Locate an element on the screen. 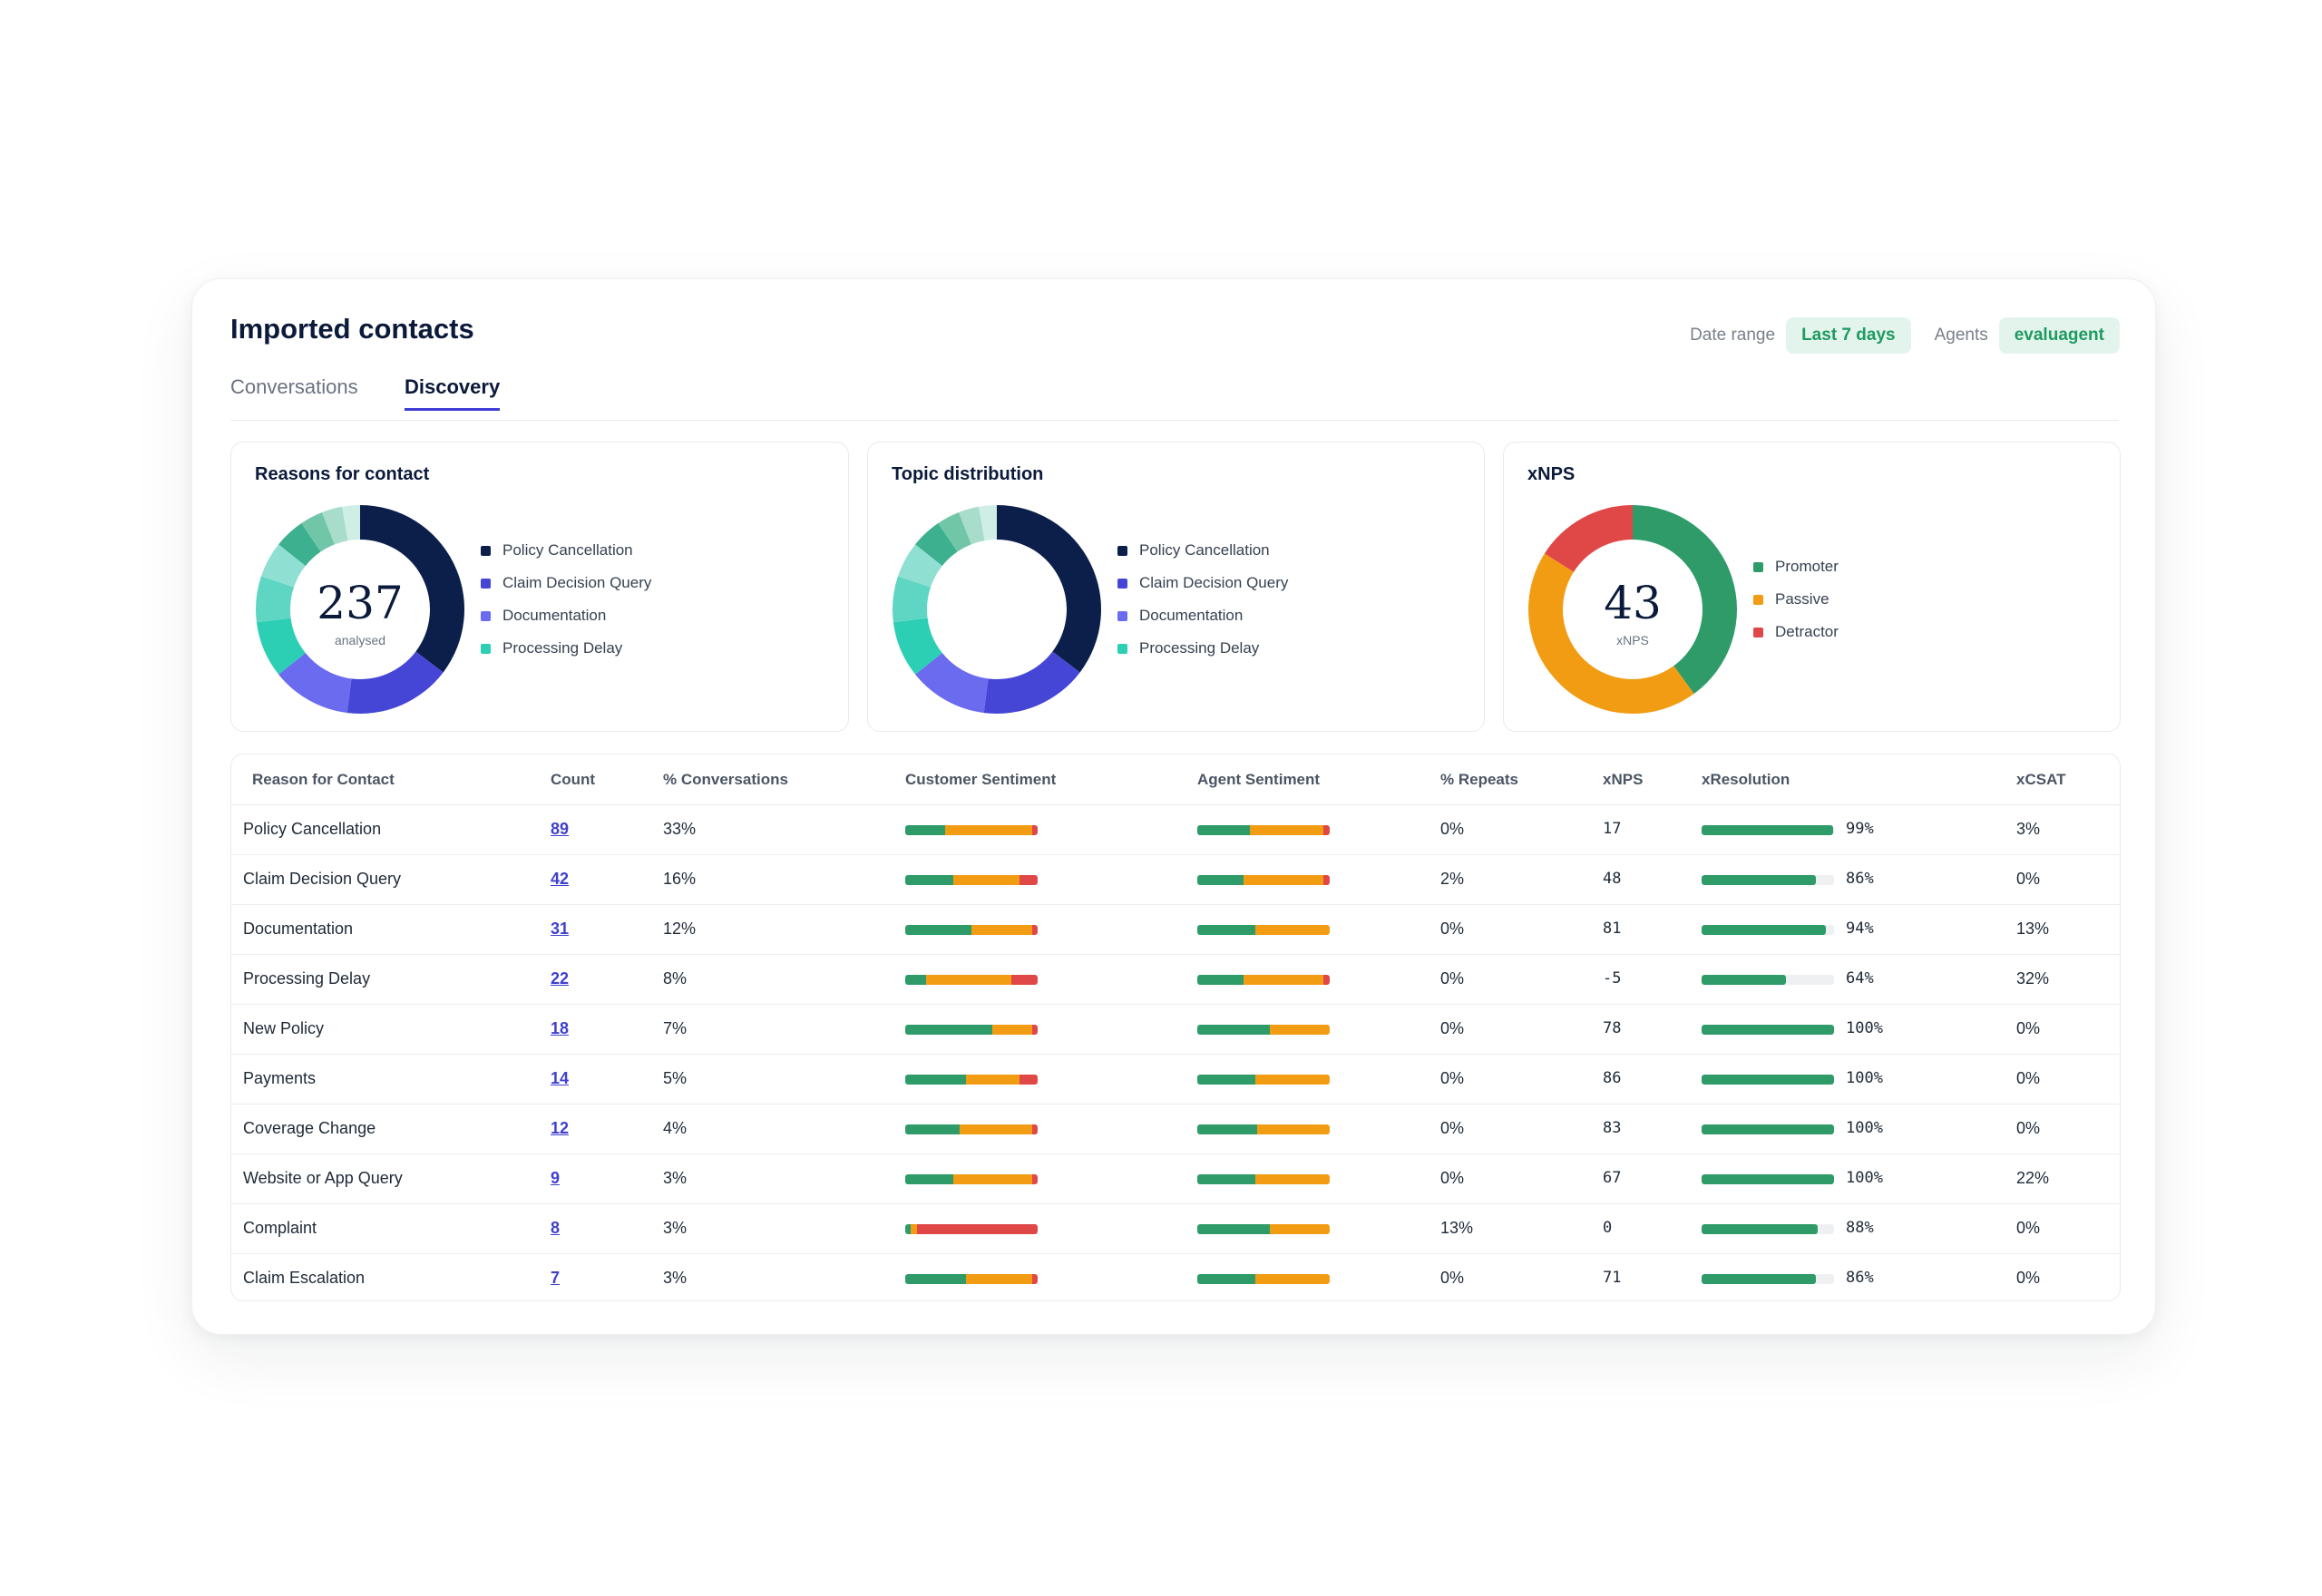 The image size is (2322, 1596). legend-label: Detractor is located at coordinates (1807, 631).